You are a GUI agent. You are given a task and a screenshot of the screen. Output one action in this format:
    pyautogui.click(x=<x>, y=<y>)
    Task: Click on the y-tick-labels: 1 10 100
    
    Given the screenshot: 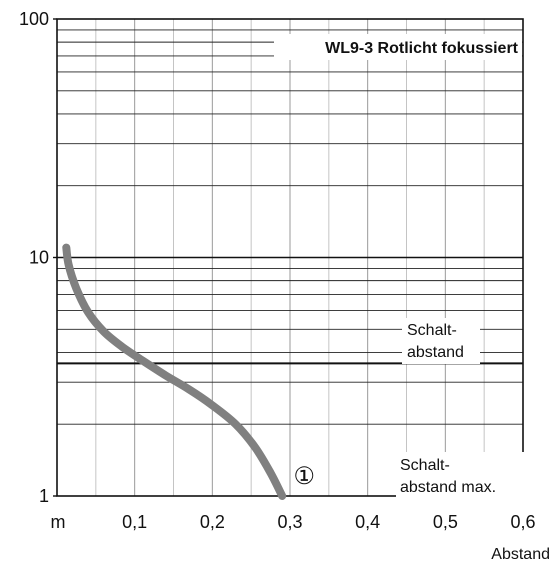 What is the action you would take?
    pyautogui.click(x=34, y=257)
    